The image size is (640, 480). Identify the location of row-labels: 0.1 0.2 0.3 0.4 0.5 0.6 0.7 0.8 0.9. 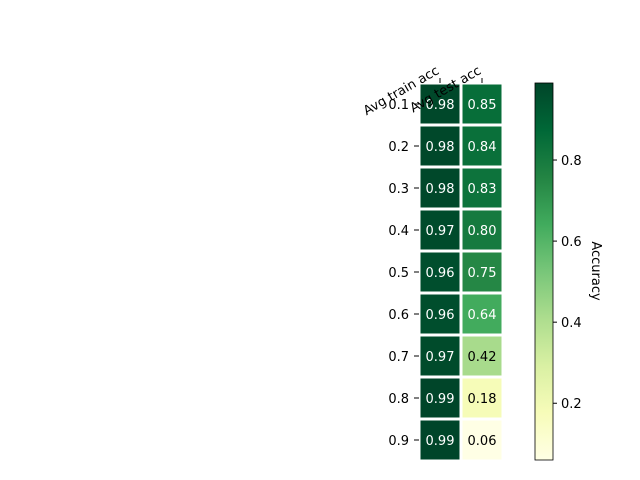
(403, 273).